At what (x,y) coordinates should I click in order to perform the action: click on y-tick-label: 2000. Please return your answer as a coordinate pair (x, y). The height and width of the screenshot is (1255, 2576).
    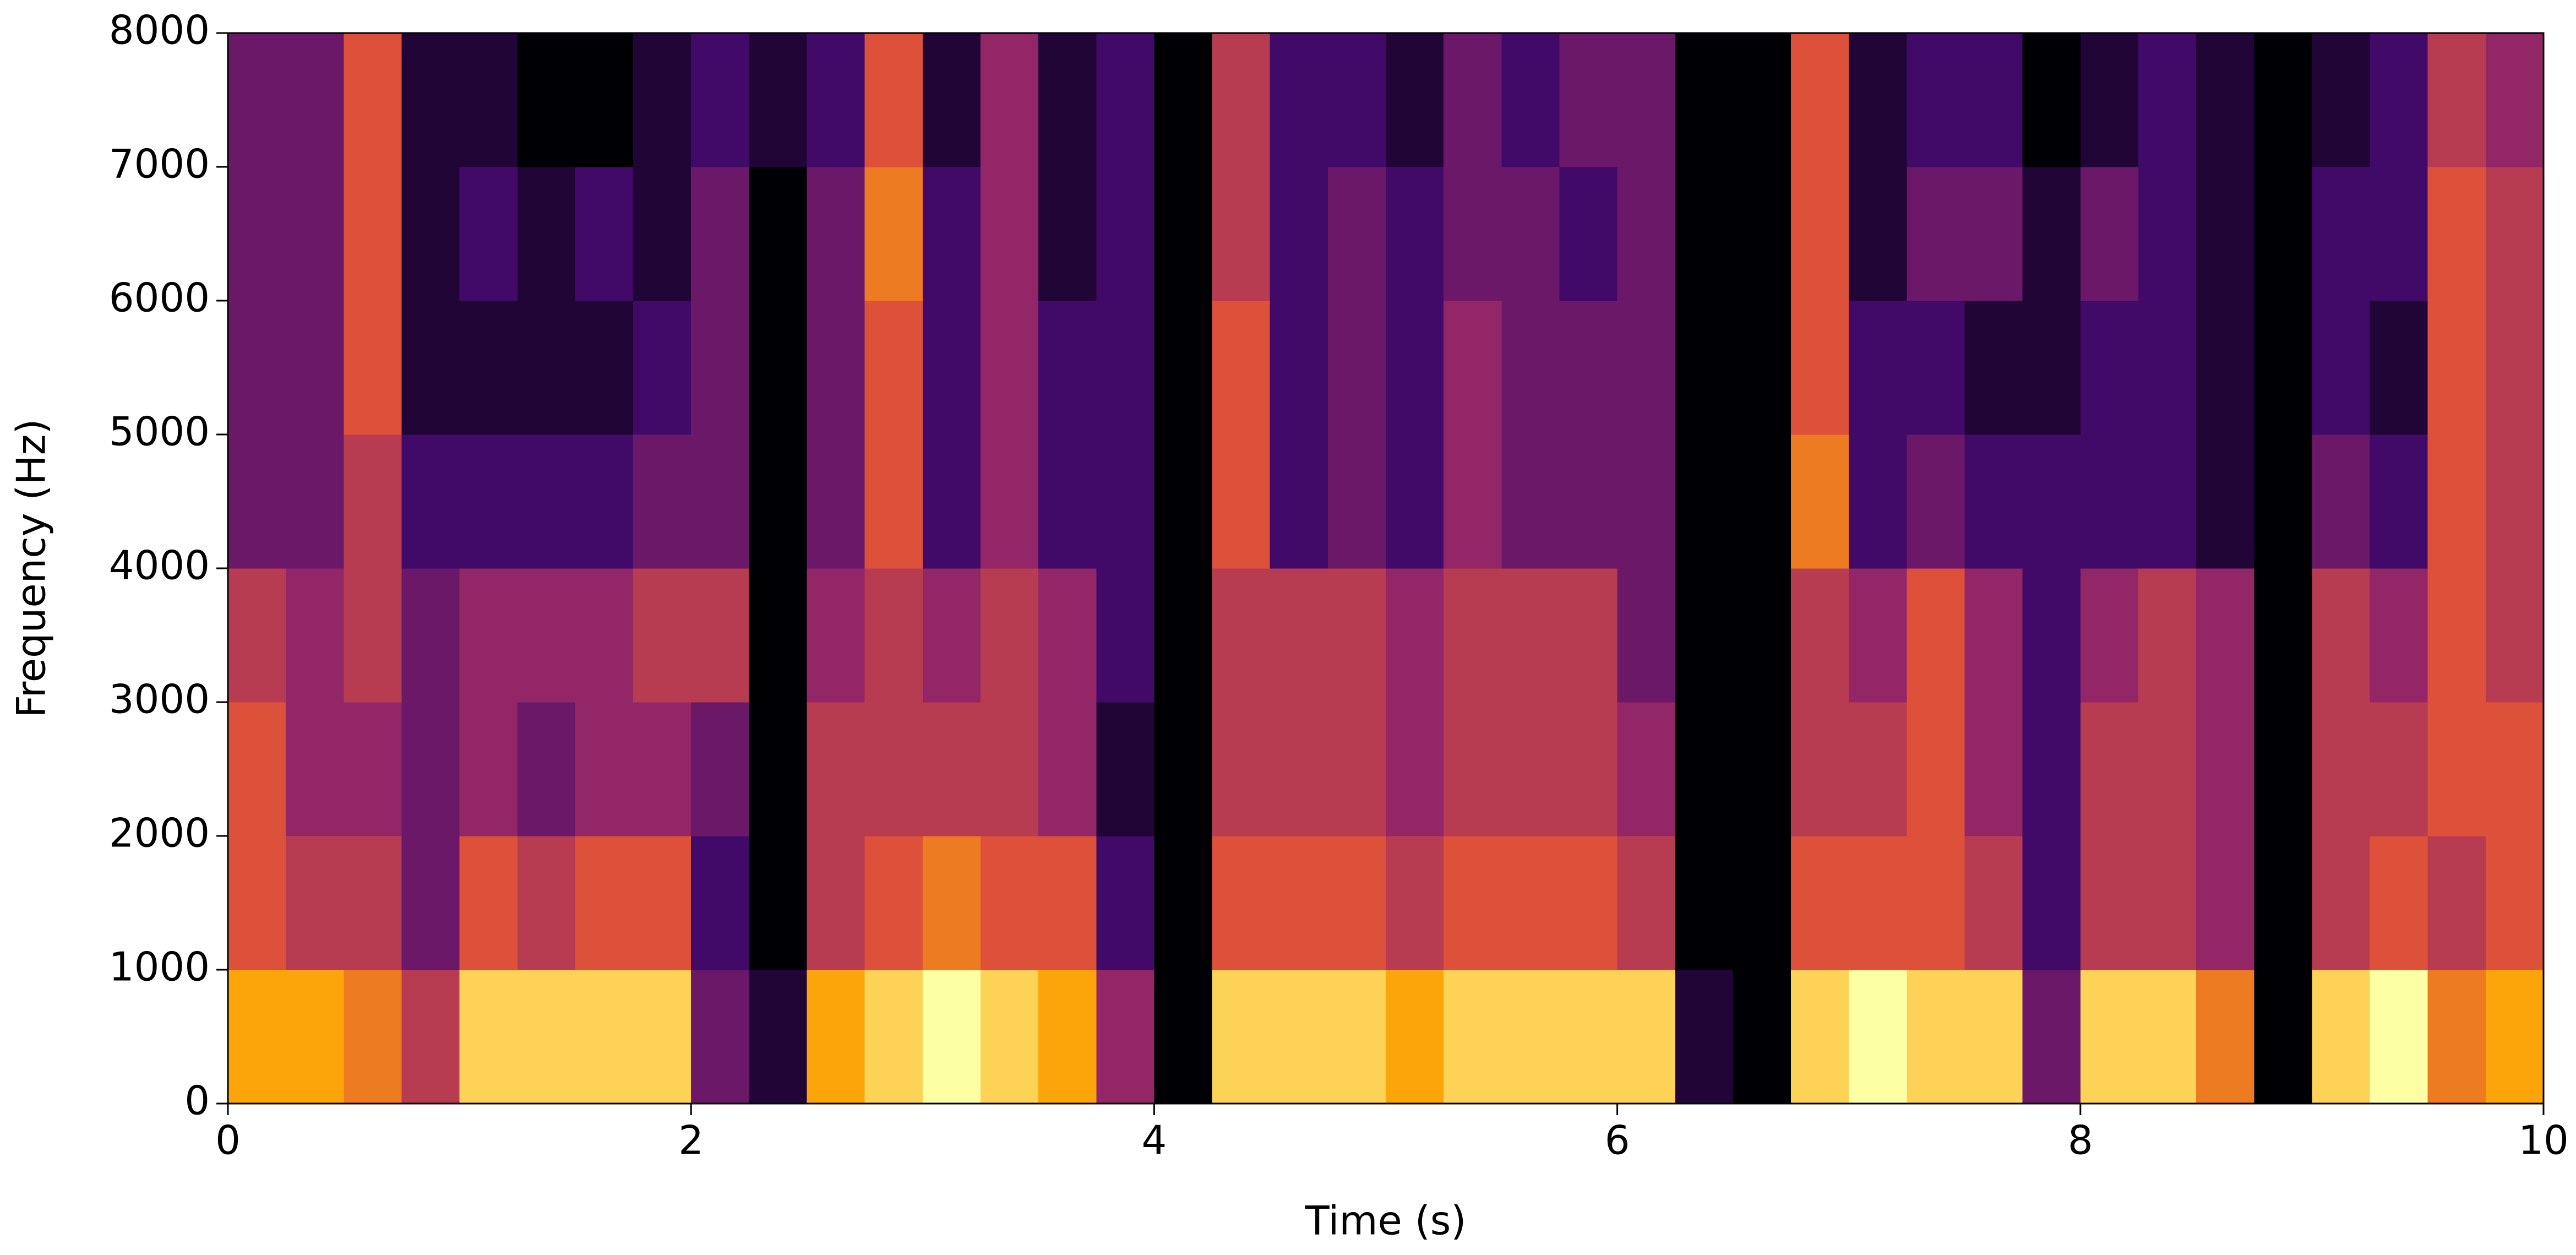
    Looking at the image, I should click on (159, 833).